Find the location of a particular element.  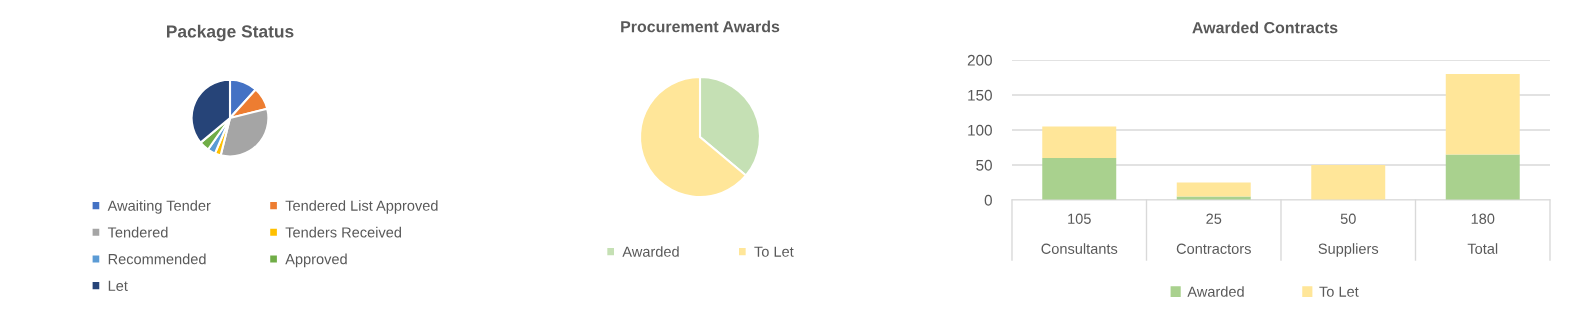

total-label: 180 is located at coordinates (1483, 218).